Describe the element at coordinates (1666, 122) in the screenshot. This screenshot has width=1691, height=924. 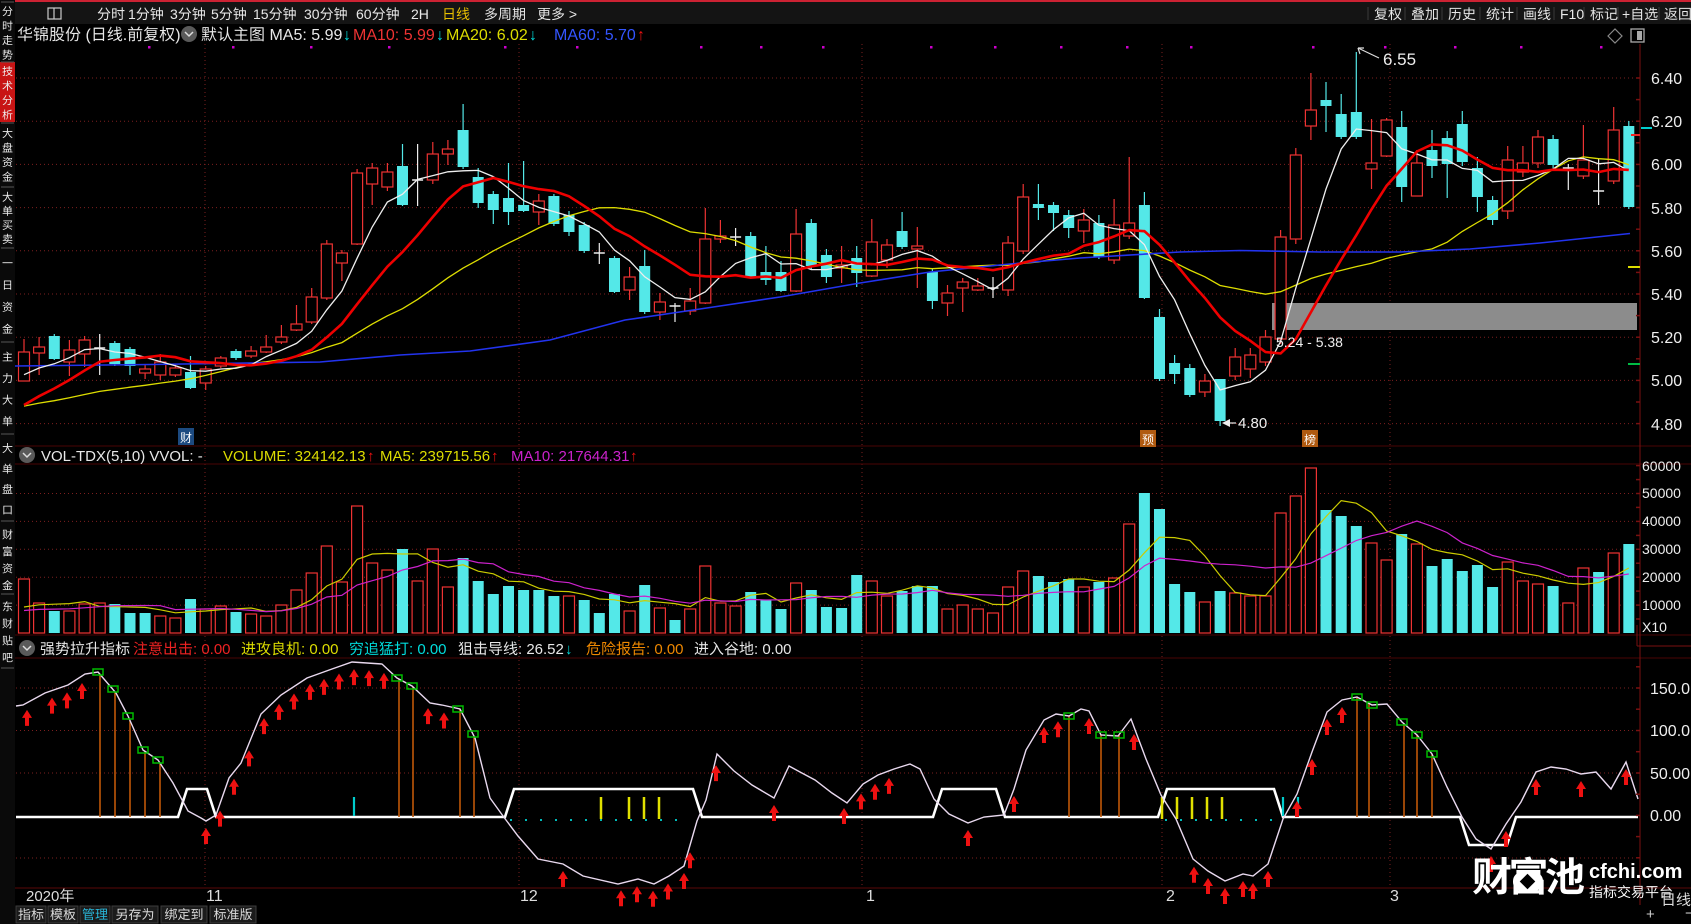
I see `svg-text: 6.20` at that location.